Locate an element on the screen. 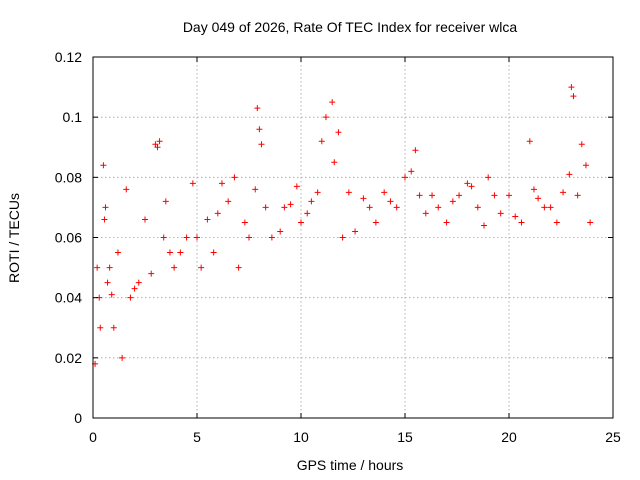 The image size is (640, 480). y-tick-label: 0.02 is located at coordinates (68, 358).